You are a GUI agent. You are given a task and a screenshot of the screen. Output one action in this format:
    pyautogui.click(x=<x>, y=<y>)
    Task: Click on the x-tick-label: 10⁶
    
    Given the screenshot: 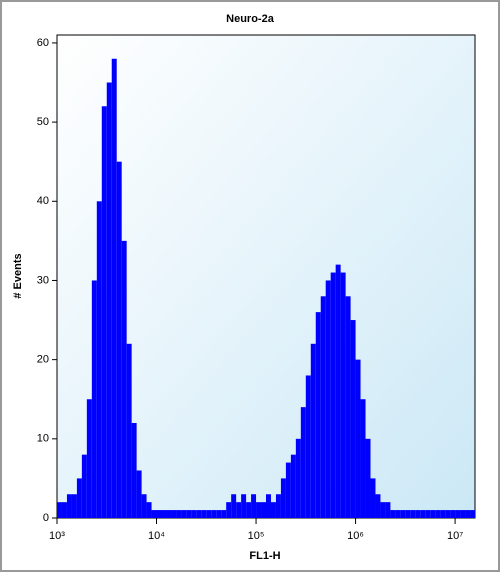 What is the action you would take?
    pyautogui.click(x=355, y=536)
    